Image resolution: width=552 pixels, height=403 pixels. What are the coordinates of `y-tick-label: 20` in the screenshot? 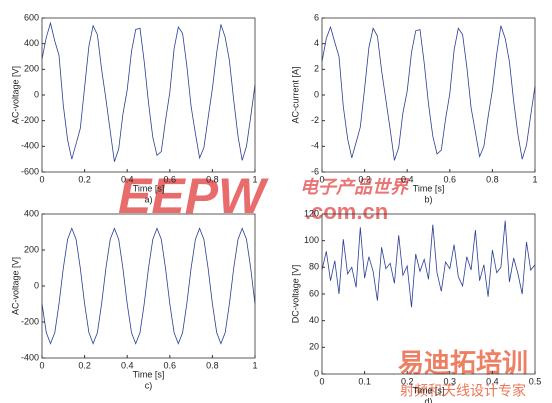 It's located at (314, 347).